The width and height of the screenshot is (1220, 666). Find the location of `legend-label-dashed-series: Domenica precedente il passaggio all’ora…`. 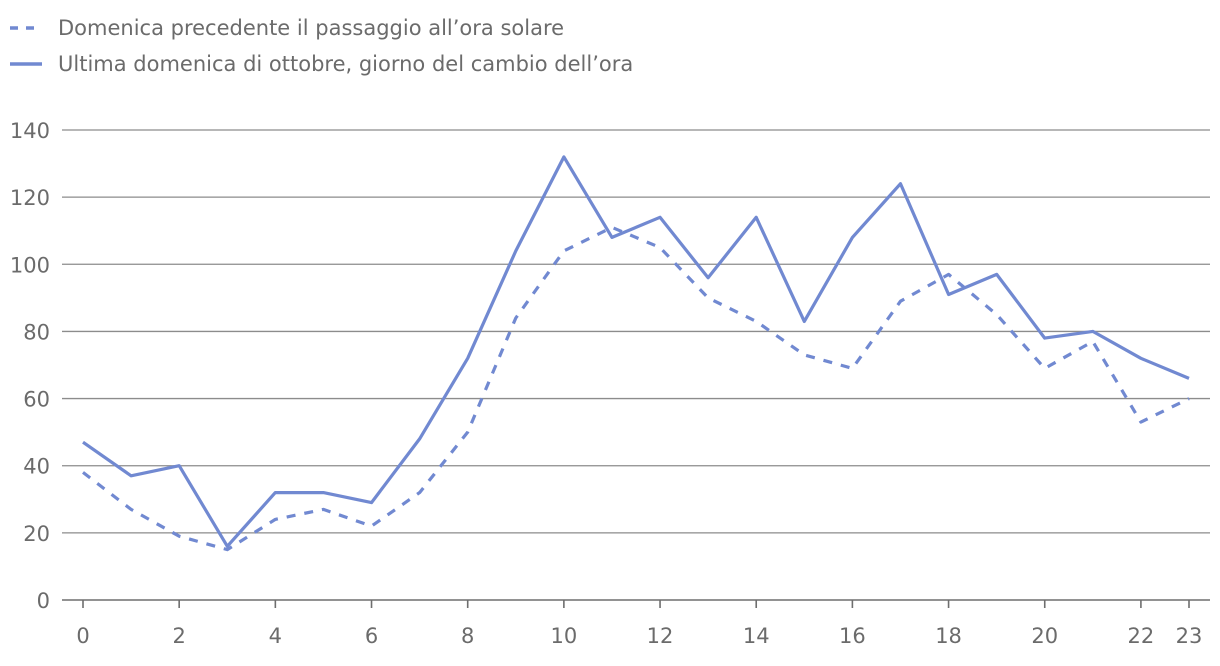

legend-label-dashed-series: Domenica precedente il passaggio all’ora… is located at coordinates (311, 28).